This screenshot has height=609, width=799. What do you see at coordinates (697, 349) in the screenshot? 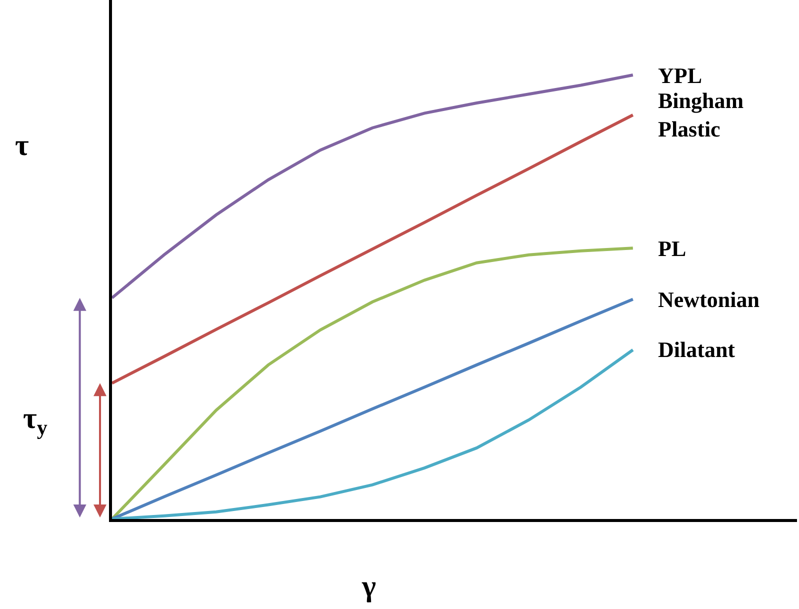
I see `series-label: Dilatant` at bounding box center [697, 349].